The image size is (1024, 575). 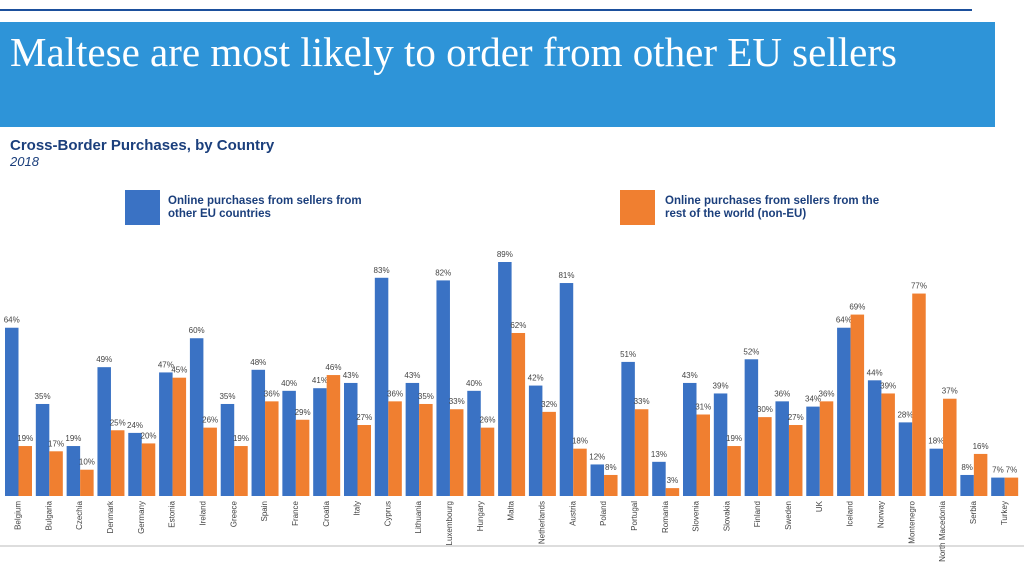 I want to click on value-label: 52%, so click(x=751, y=351).